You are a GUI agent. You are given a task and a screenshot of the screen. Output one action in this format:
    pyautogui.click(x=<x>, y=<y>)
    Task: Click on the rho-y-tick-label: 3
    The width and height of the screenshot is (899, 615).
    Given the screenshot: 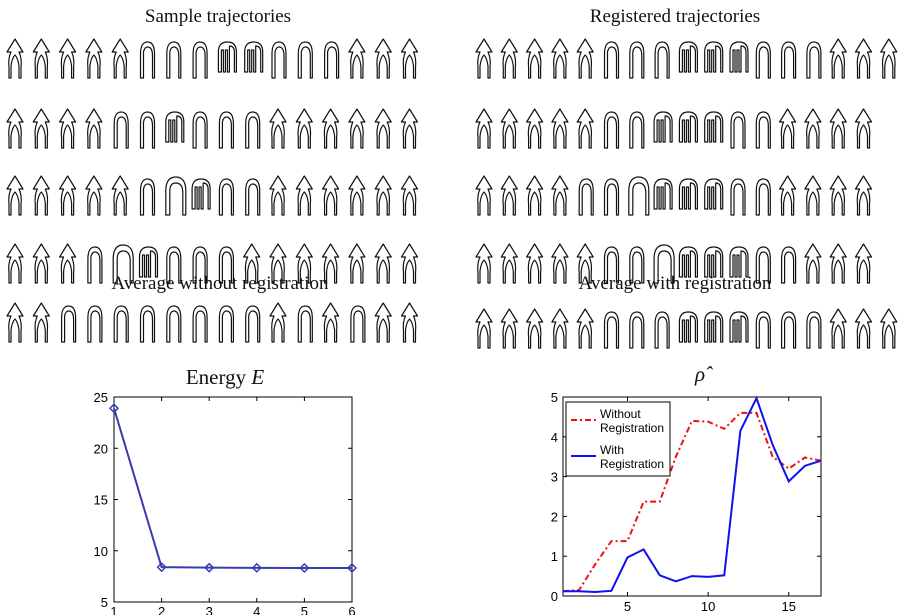 What is the action you would take?
    pyautogui.click(x=554, y=477)
    